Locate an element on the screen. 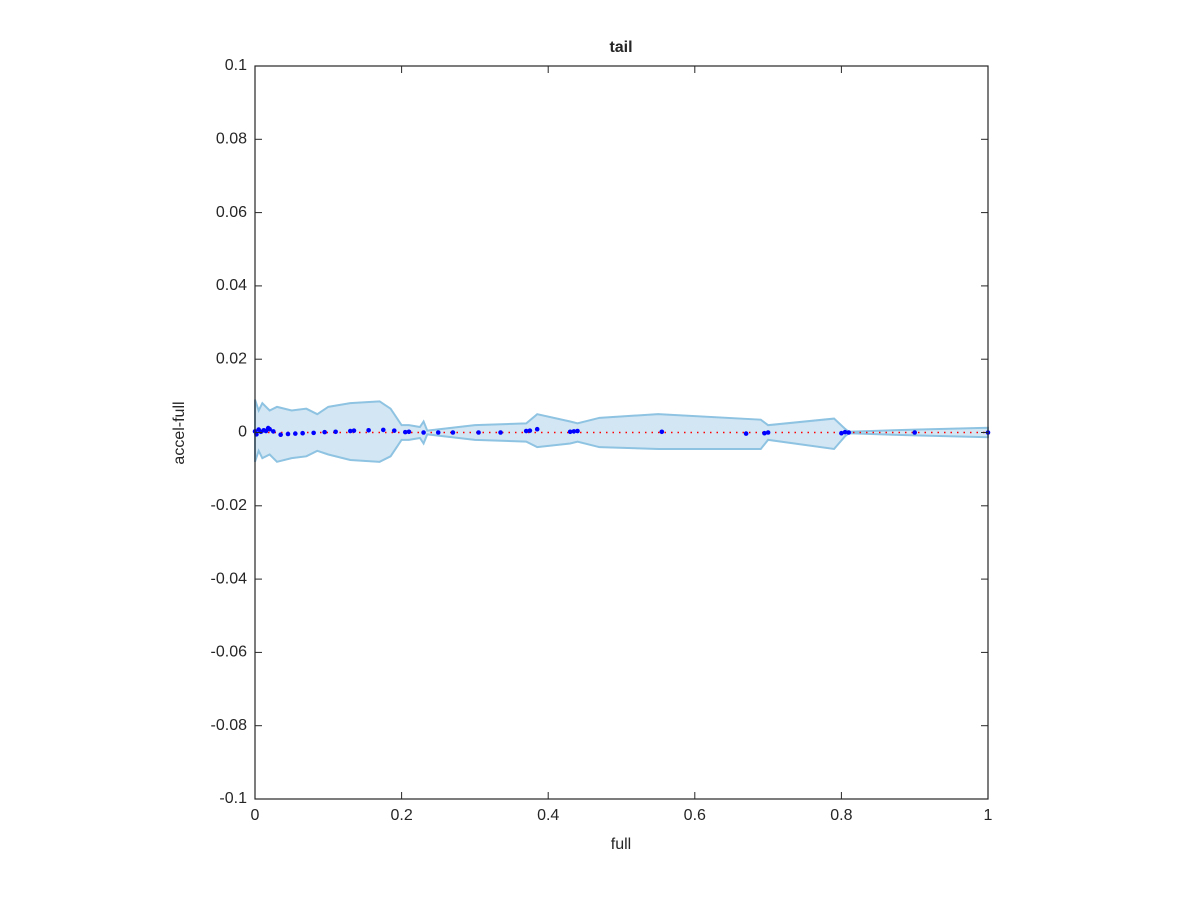 The height and width of the screenshot is (900, 1200). y-tick-label: 0.08 is located at coordinates (231, 139).